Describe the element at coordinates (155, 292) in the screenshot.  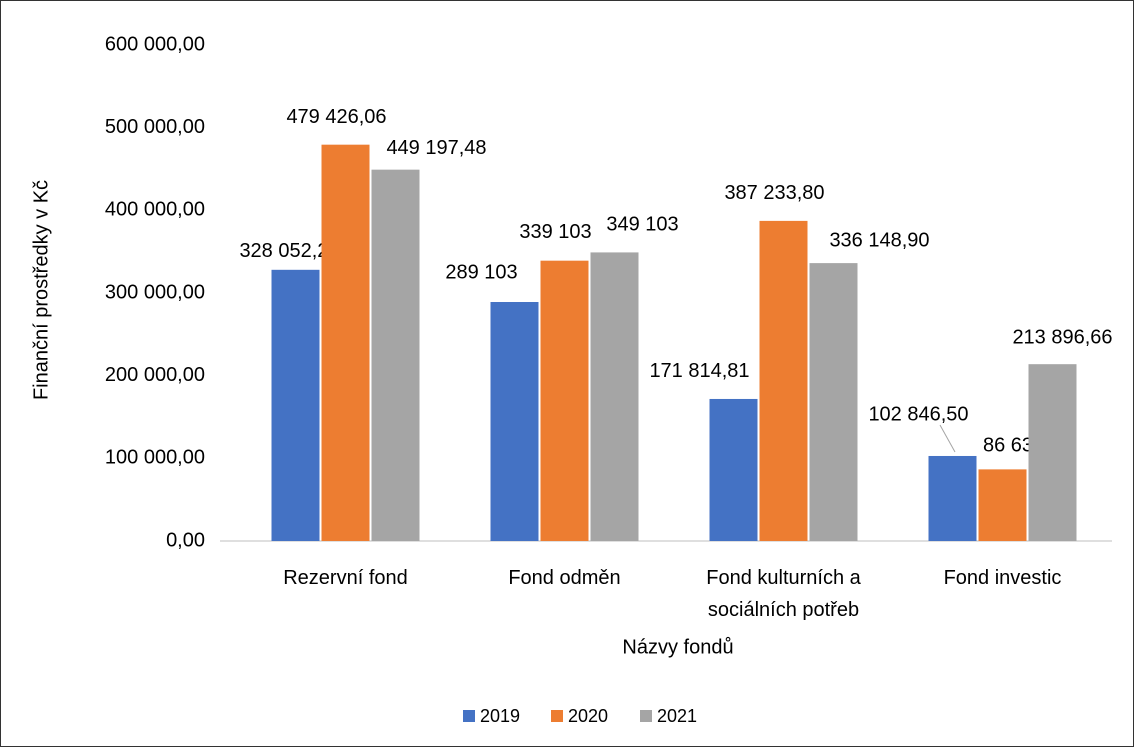
I see `y-tick-label: 300 000,00` at that location.